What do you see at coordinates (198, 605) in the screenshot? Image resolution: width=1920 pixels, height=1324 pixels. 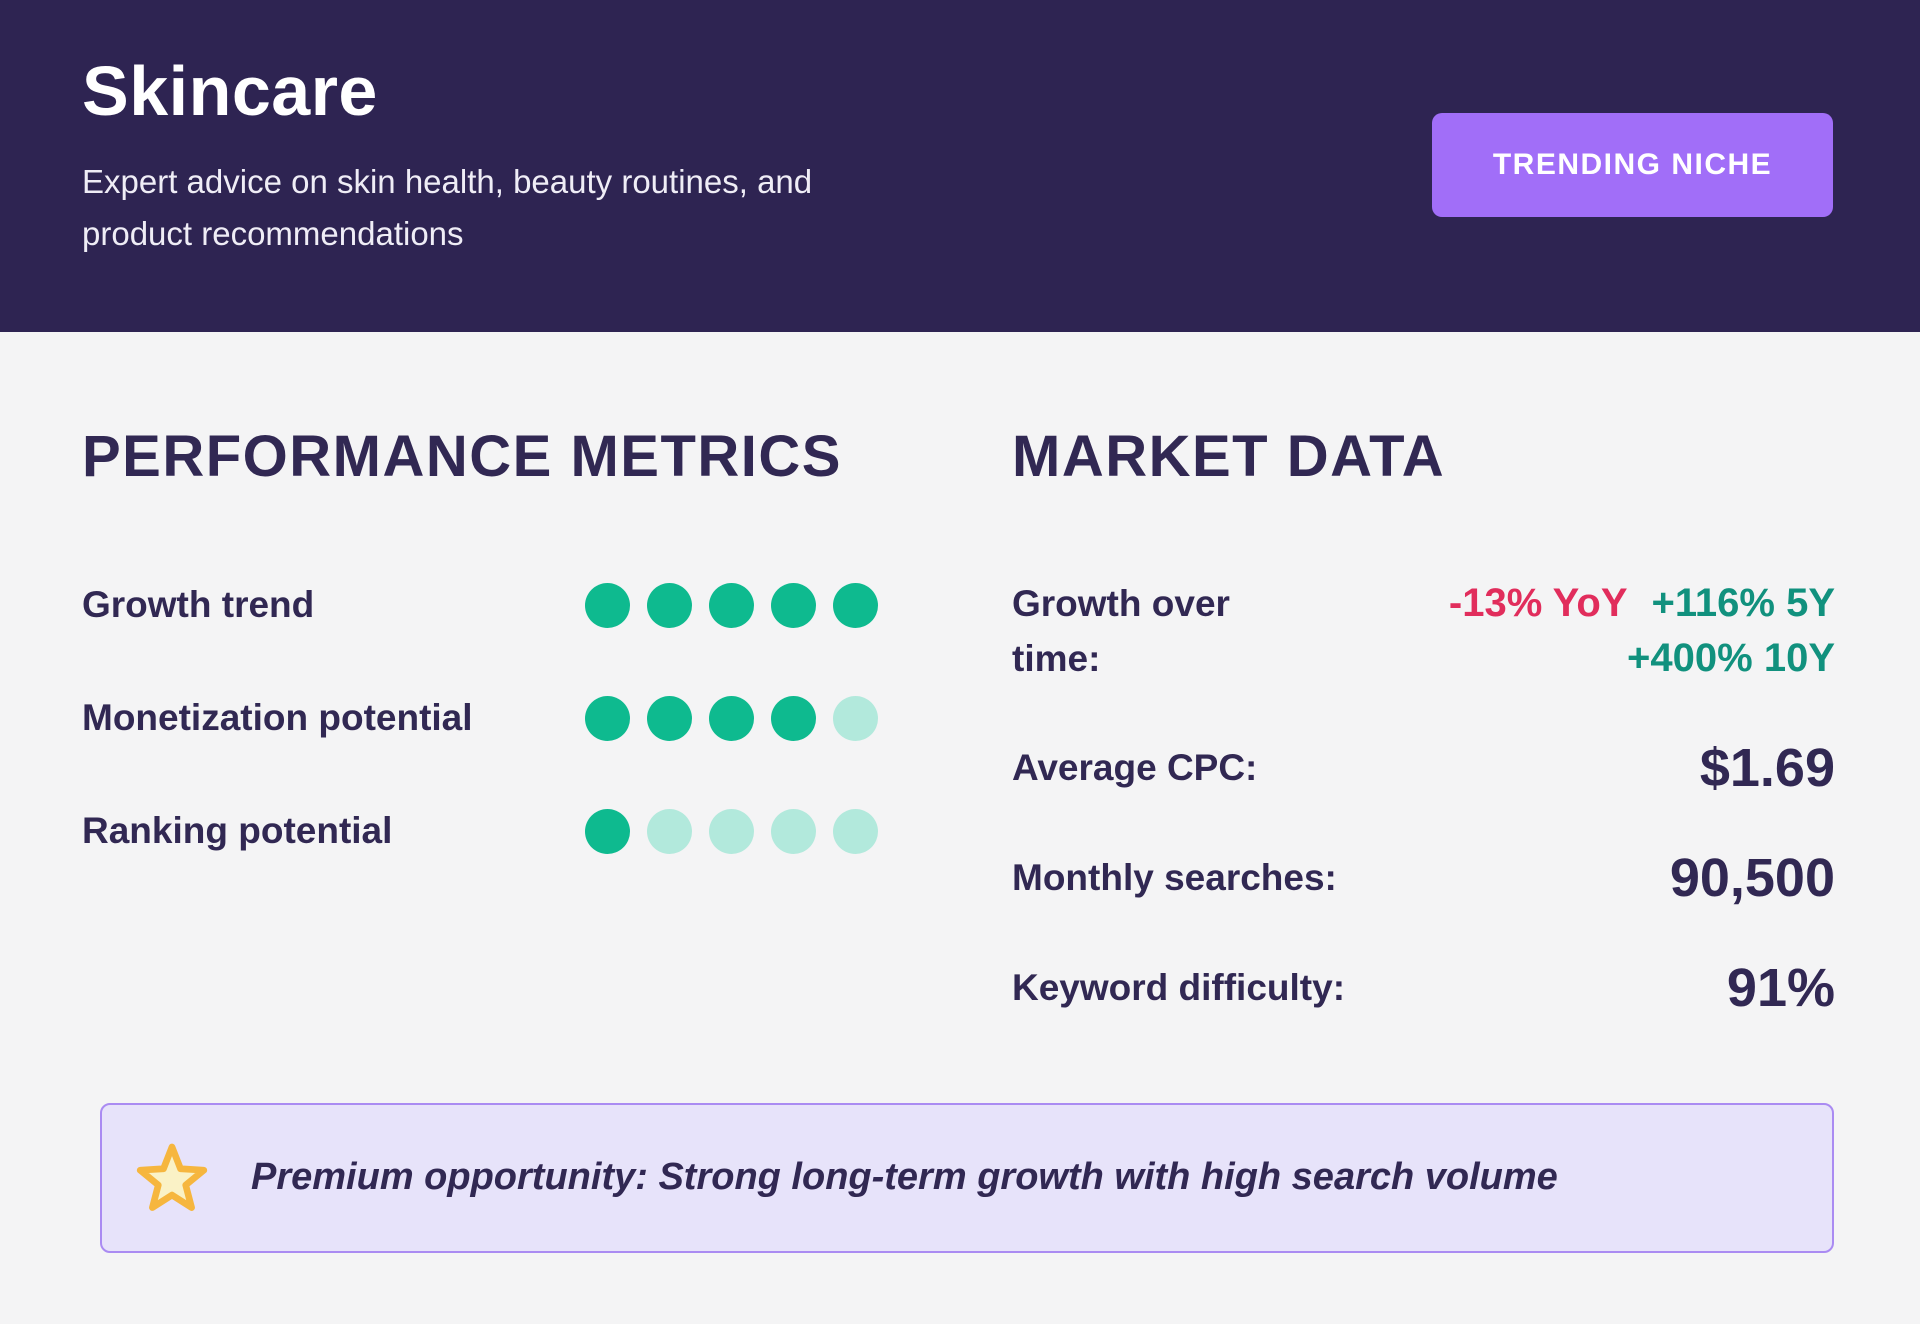 I see `metric-label: Growth trend` at bounding box center [198, 605].